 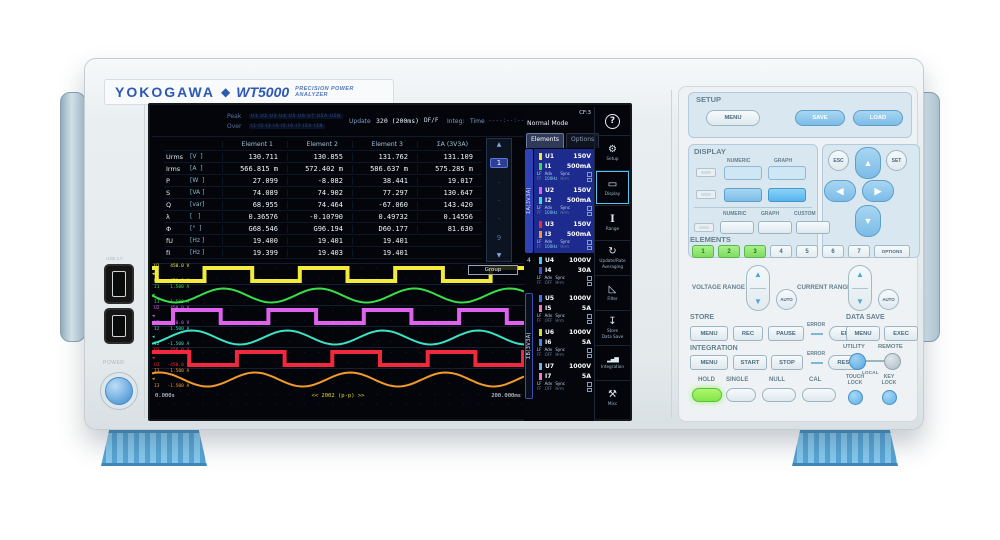 I want to click on voltage-range-auto-button: AUTO, so click(x=786, y=299).